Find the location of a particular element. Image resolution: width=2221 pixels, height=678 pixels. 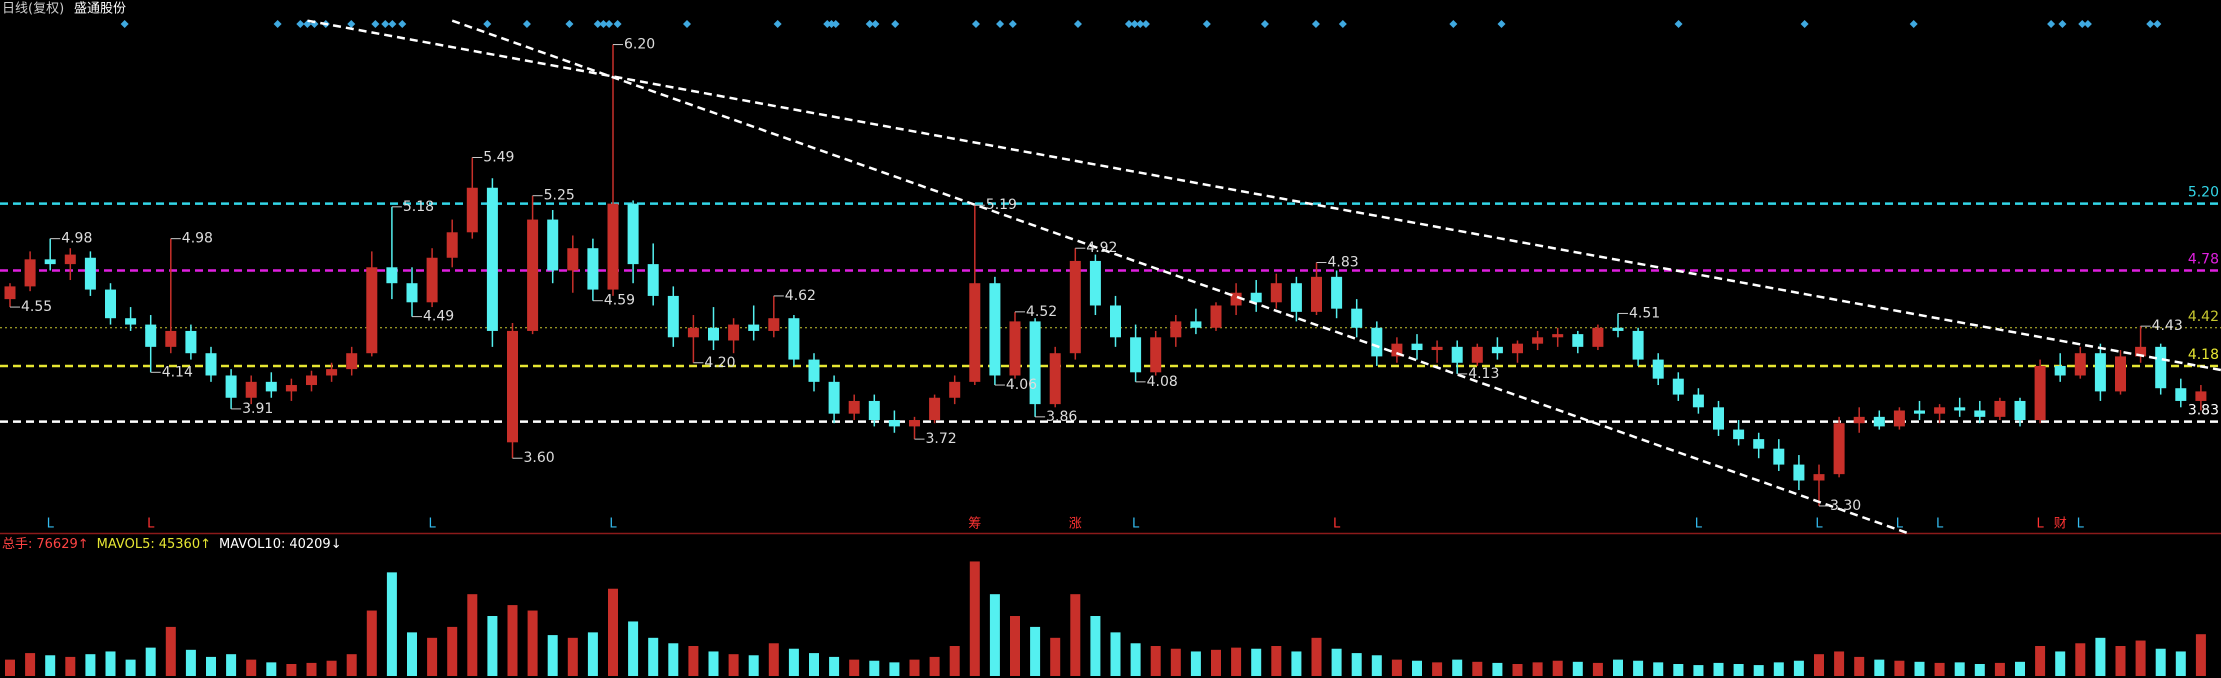

extreme-label: 5.19 is located at coordinates (1001, 205).